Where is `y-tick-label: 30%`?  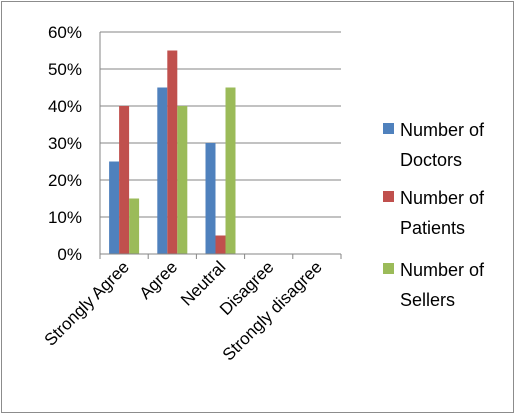 y-tick-label: 30% is located at coordinates (65, 143).